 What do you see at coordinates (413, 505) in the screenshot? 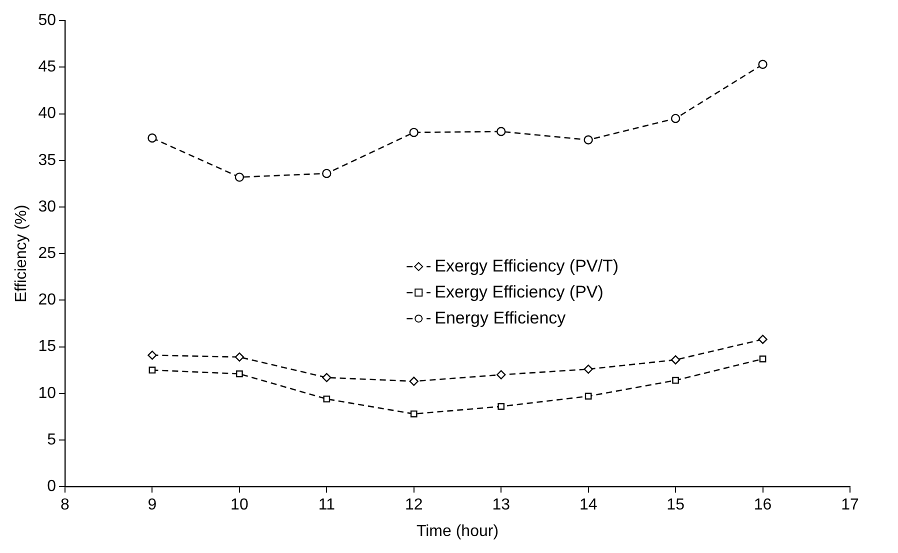
I see `x-tick-label: 12` at bounding box center [413, 505].